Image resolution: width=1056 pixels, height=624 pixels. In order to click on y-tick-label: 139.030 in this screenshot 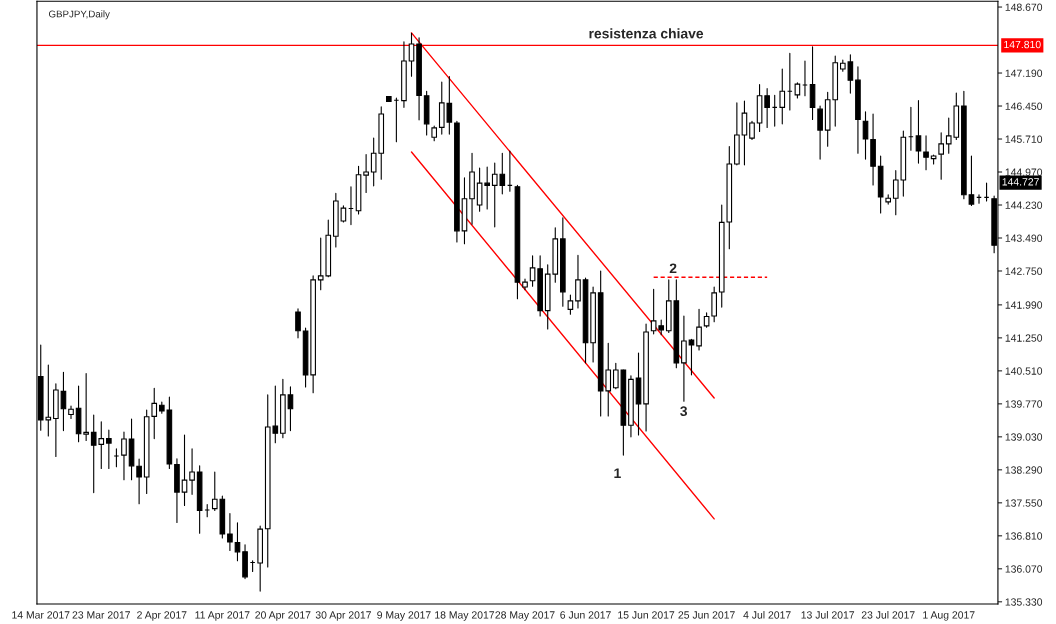, I will do `click(1024, 437)`.